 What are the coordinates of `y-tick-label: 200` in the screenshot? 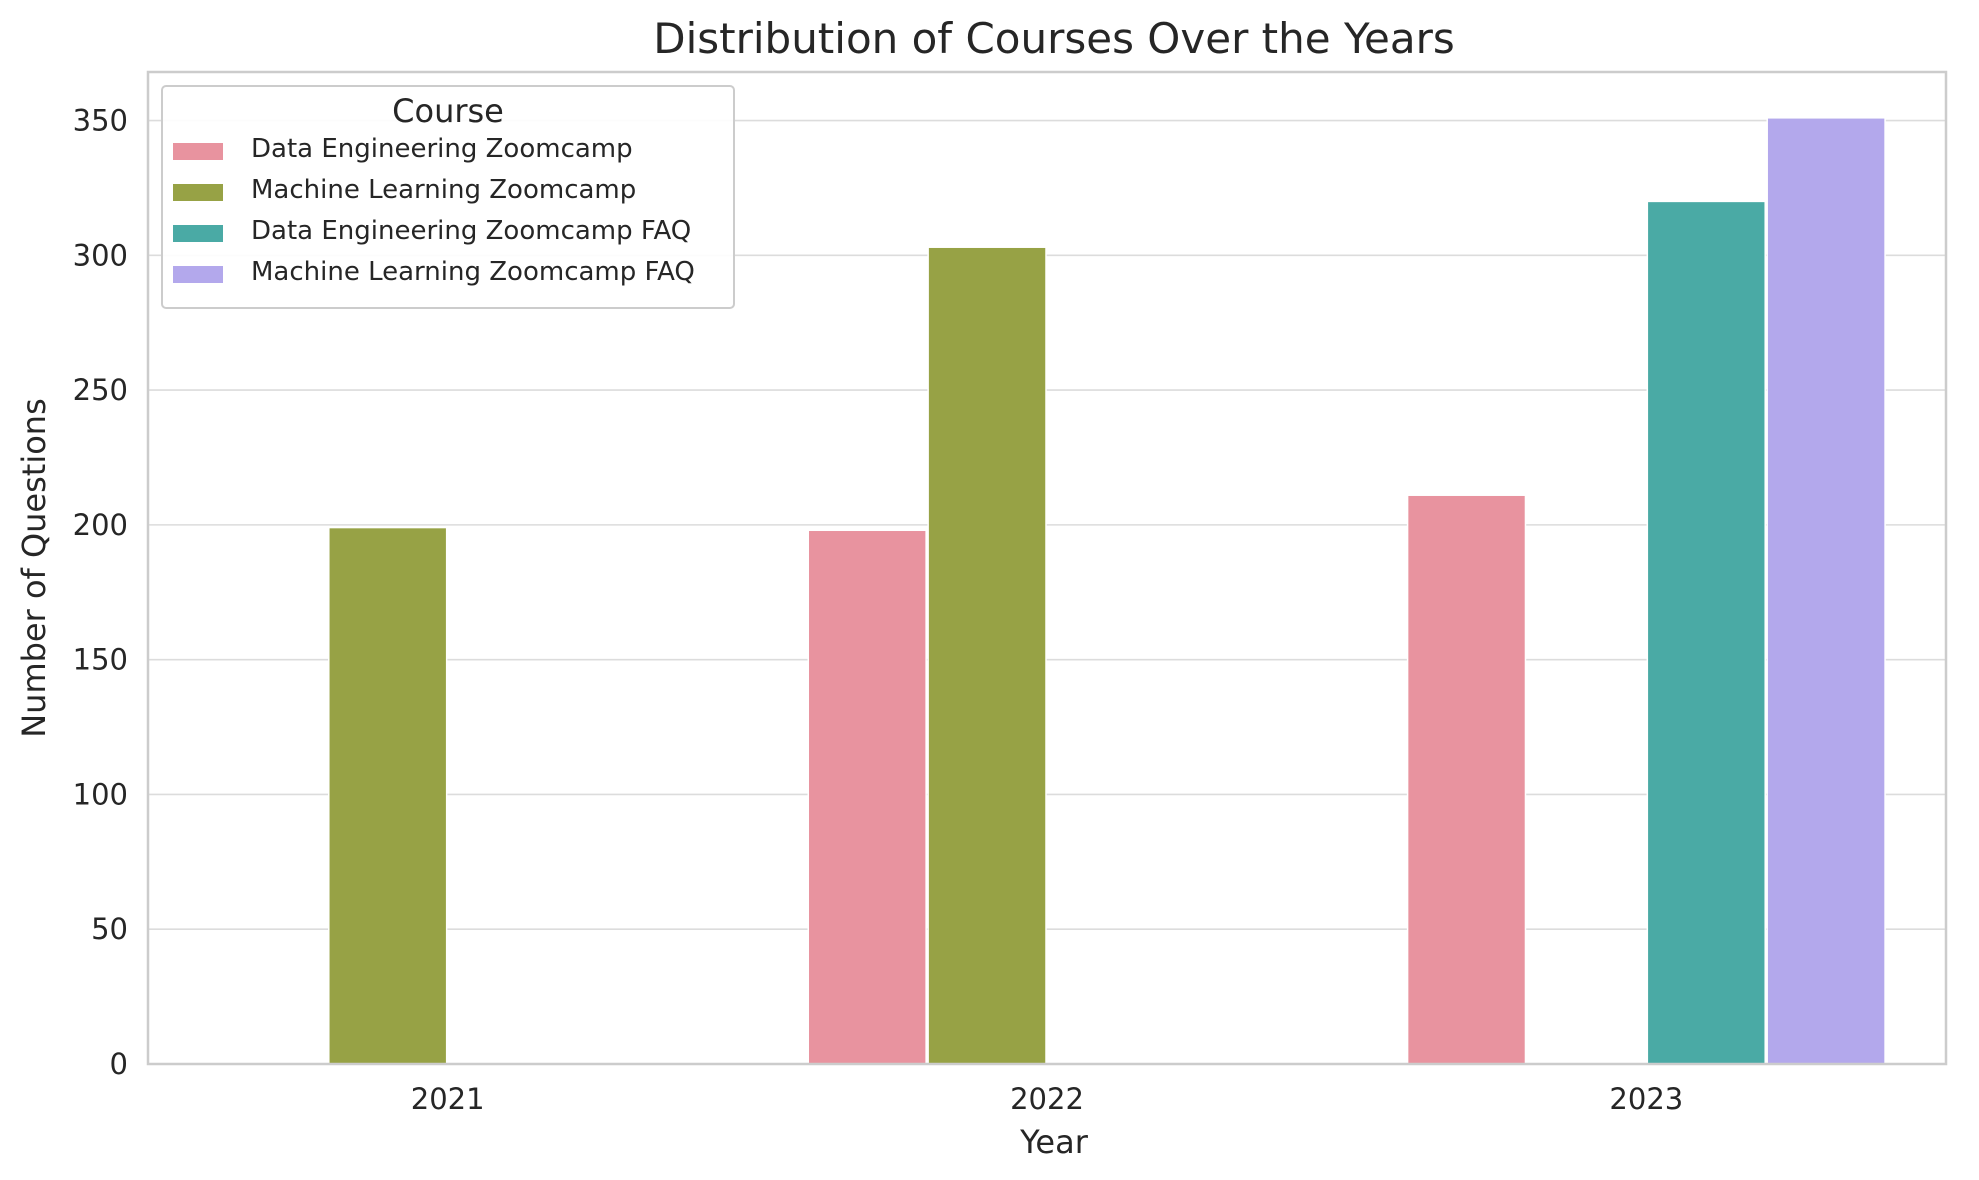 It's located at (100, 525).